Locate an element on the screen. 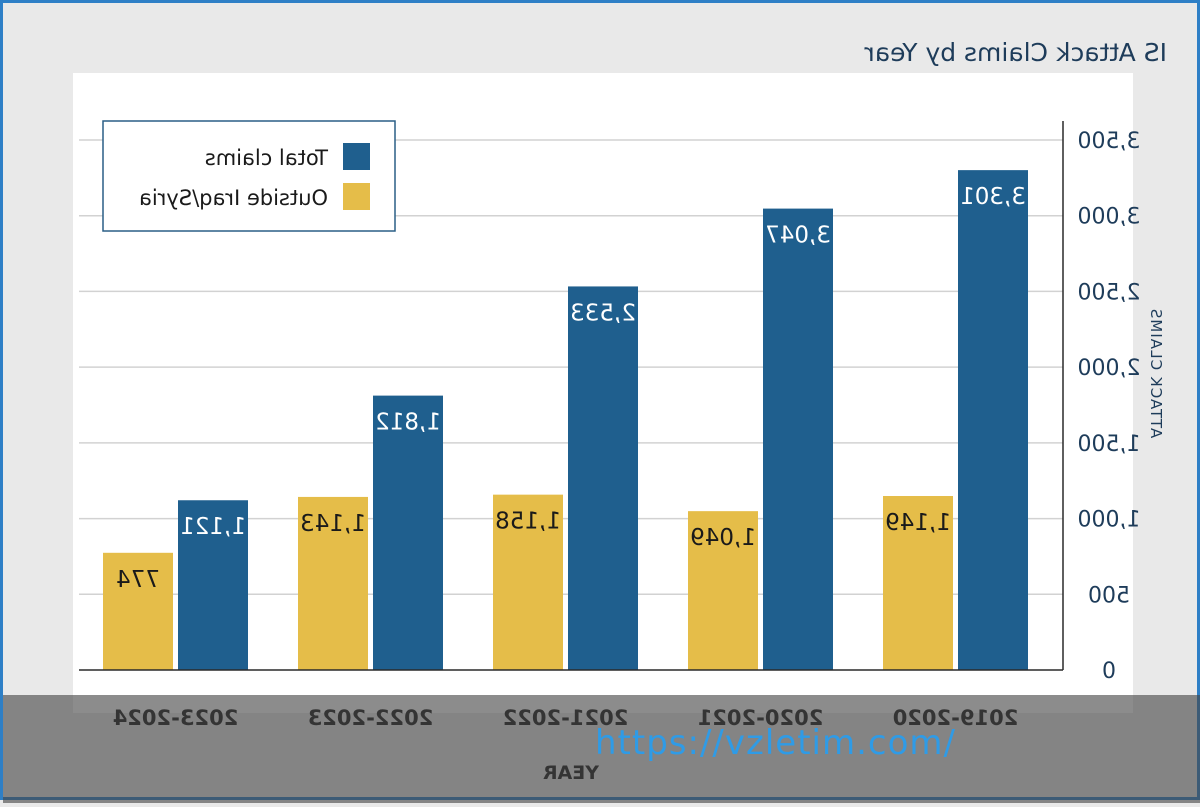  data-label-total-claims: 1,812 is located at coordinates (408, 423).